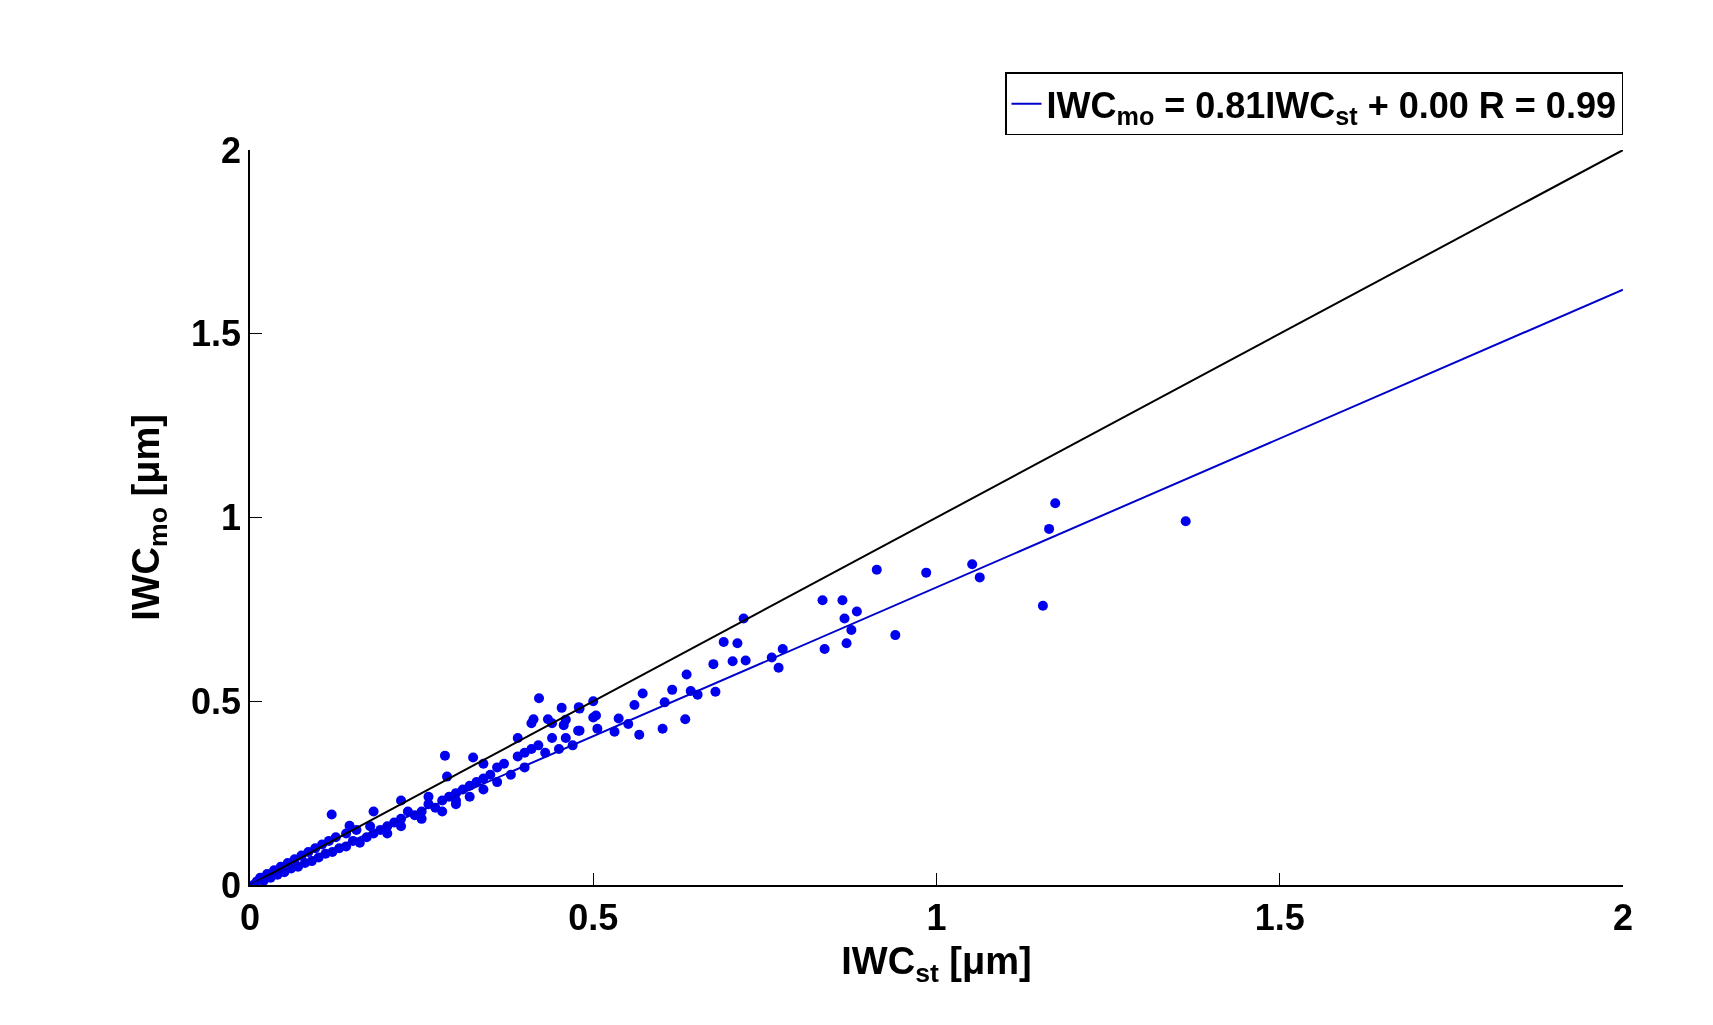 The image size is (1713, 1025). What do you see at coordinates (231, 885) in the screenshot?
I see `y-tick-label: 0` at bounding box center [231, 885].